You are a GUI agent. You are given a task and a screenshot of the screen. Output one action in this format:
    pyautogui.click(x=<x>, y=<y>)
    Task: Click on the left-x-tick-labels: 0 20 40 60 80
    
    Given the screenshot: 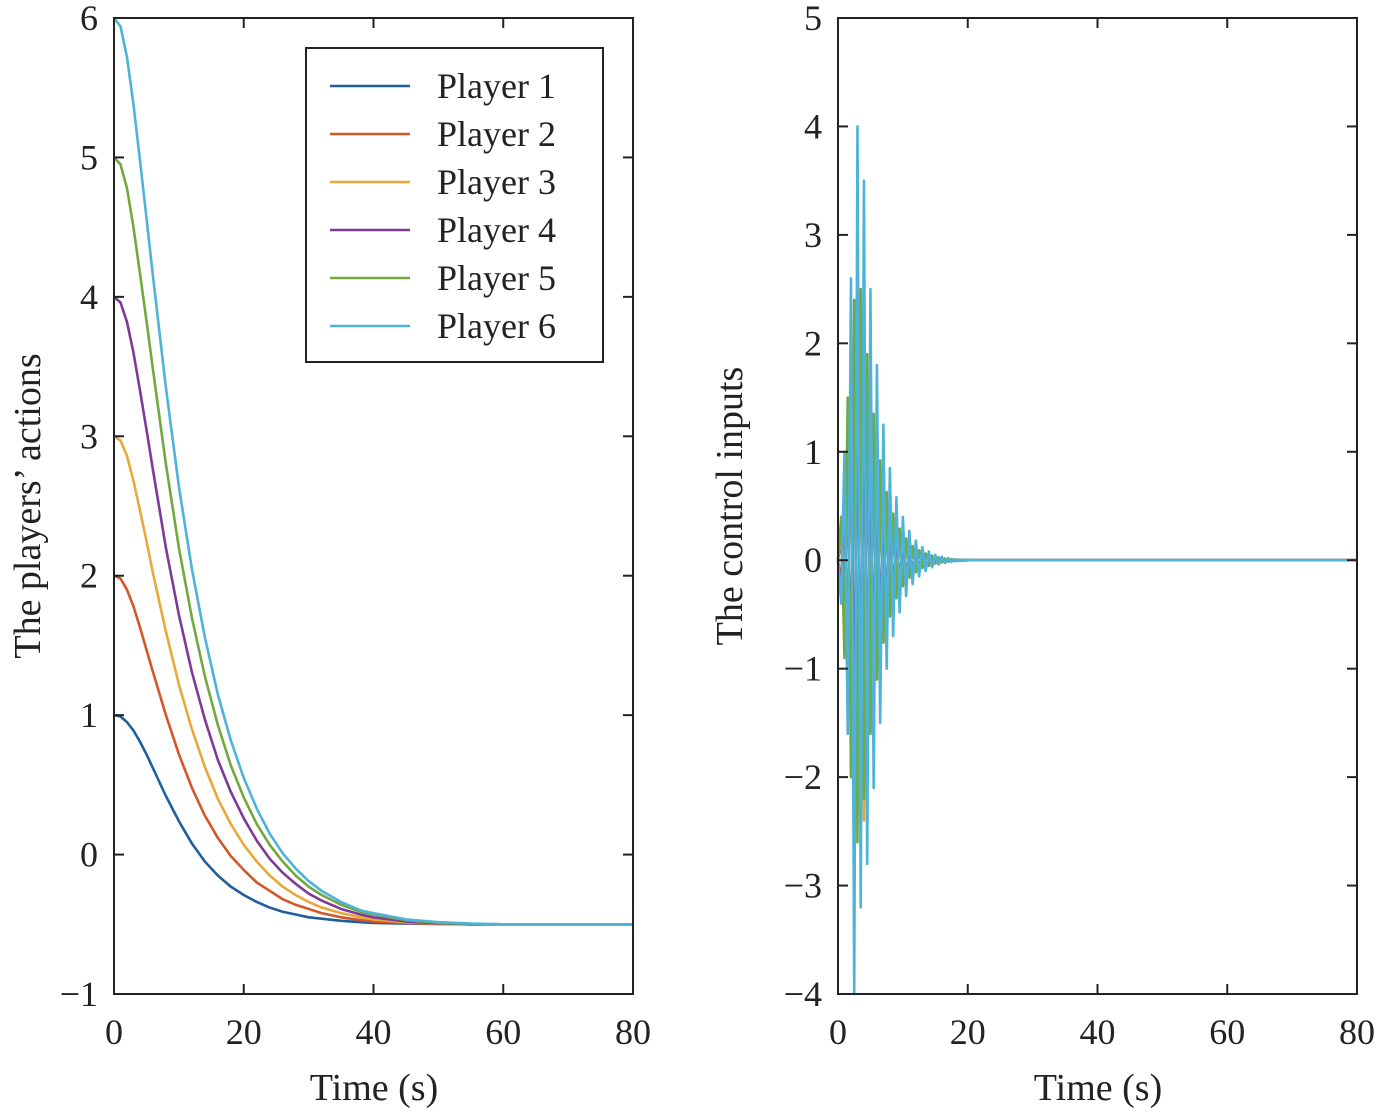 What is the action you would take?
    pyautogui.click(x=378, y=1032)
    